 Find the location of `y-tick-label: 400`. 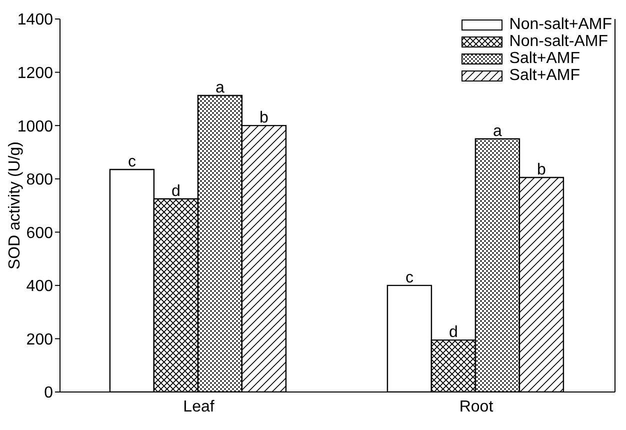

y-tick-label: 400 is located at coordinates (40, 287).